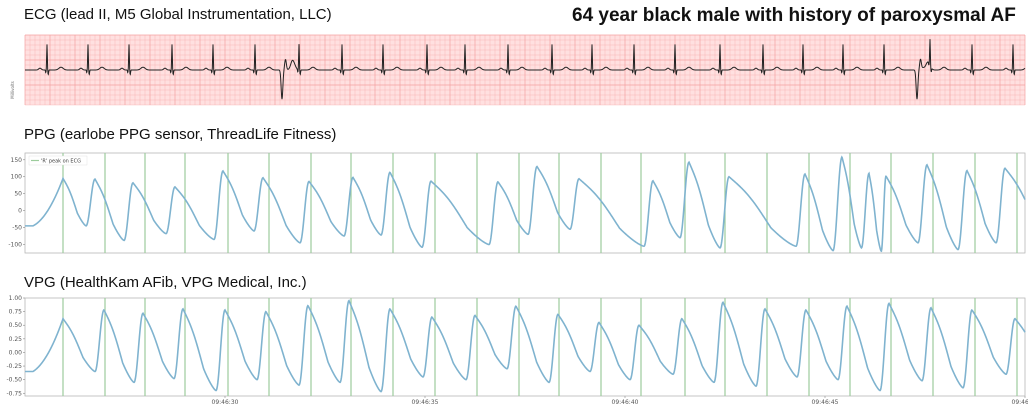 This screenshot has height=406, width=1028. Describe the element at coordinates (15, 346) in the screenshot. I see `vpg-y-ticks: 1.00 0.75 0.50 0.25 0.00 -0.25 -0.50 -0.75` at that location.